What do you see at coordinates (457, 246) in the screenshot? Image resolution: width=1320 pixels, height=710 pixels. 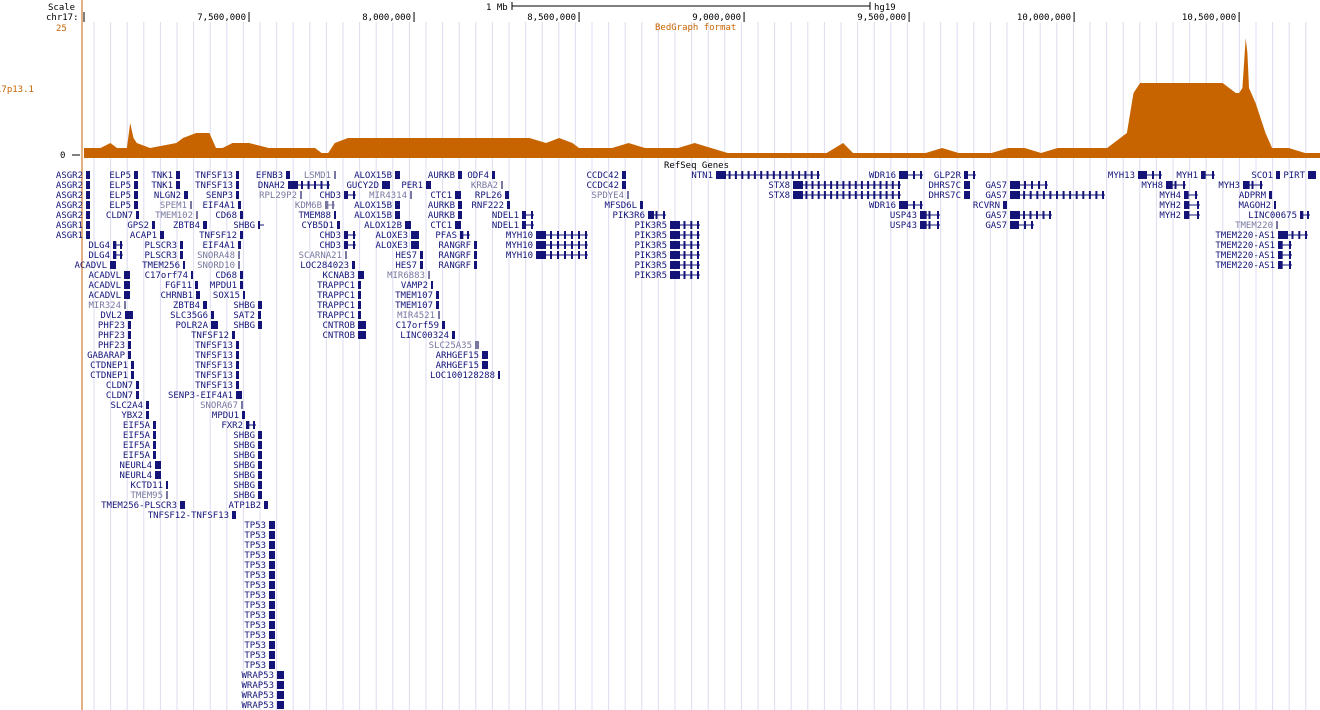 I see `gene-feature: RANGRF` at bounding box center [457, 246].